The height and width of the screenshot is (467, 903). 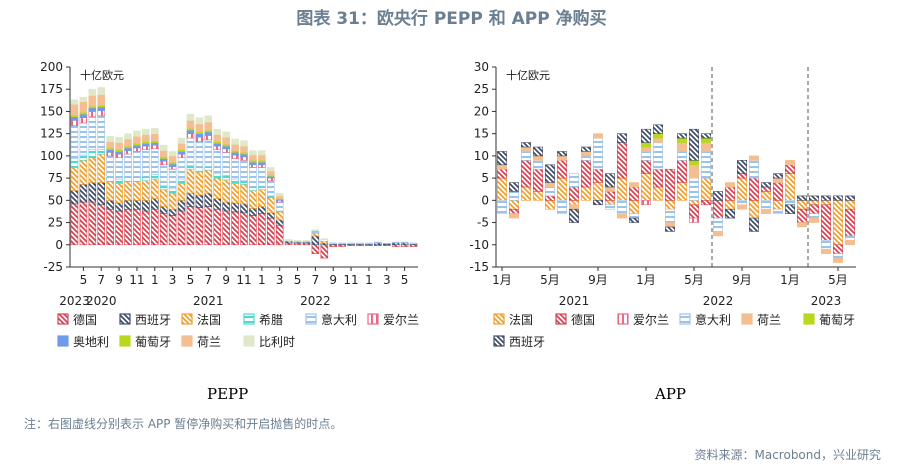 What do you see at coordinates (586, 149) in the screenshot?
I see `bar-segment: 2021-08 西班牙: 1` at bounding box center [586, 149].